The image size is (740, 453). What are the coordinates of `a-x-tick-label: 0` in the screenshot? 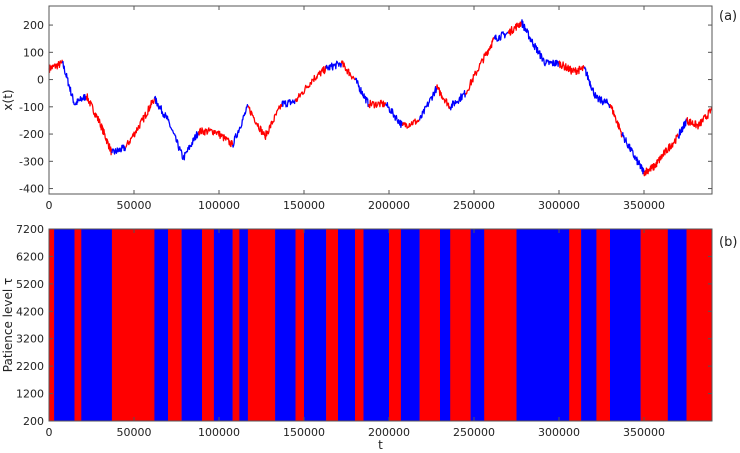 It's located at (49, 205).